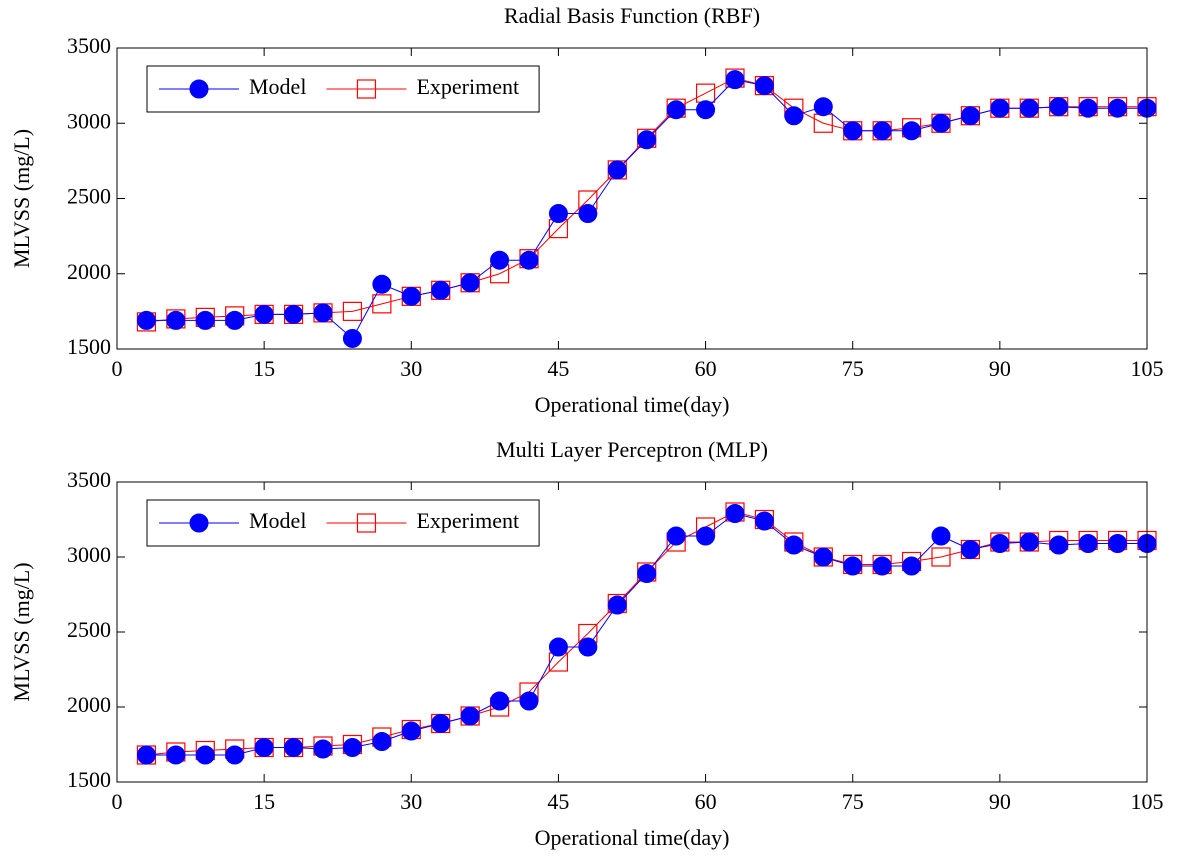 Image resolution: width=1177 pixels, height=856 pixels. What do you see at coordinates (89, 120) in the screenshot?
I see `y-tick-label: 3000` at bounding box center [89, 120].